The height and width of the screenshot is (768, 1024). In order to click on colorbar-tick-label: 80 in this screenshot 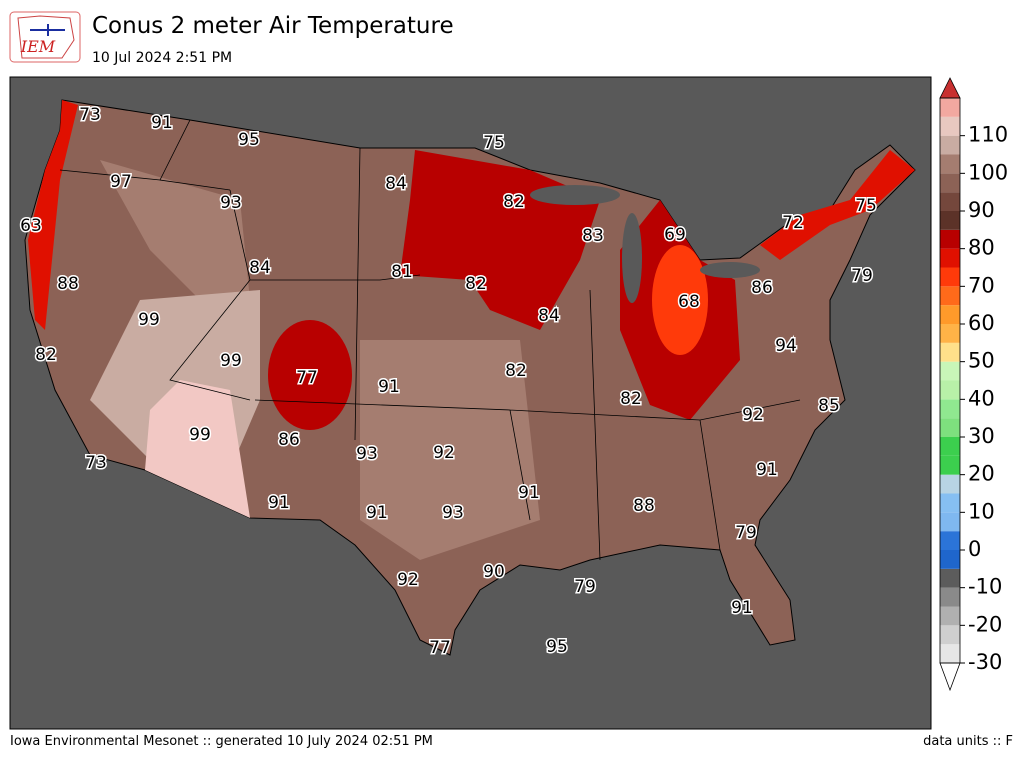, I will do `click(981, 248)`.